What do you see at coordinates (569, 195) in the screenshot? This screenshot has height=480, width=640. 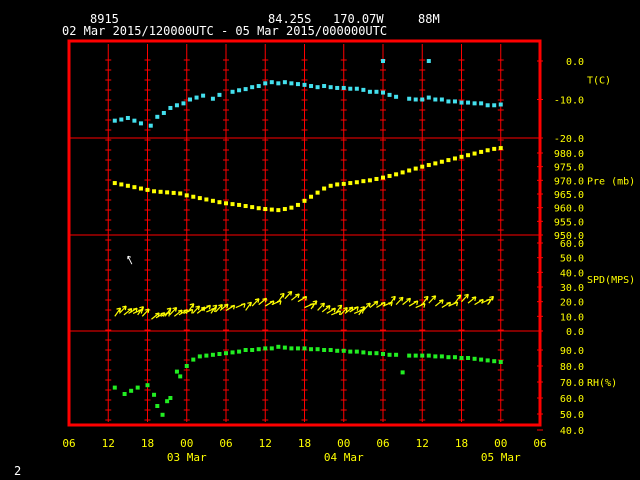 I see `y-tick-label: 965.0` at bounding box center [569, 195].